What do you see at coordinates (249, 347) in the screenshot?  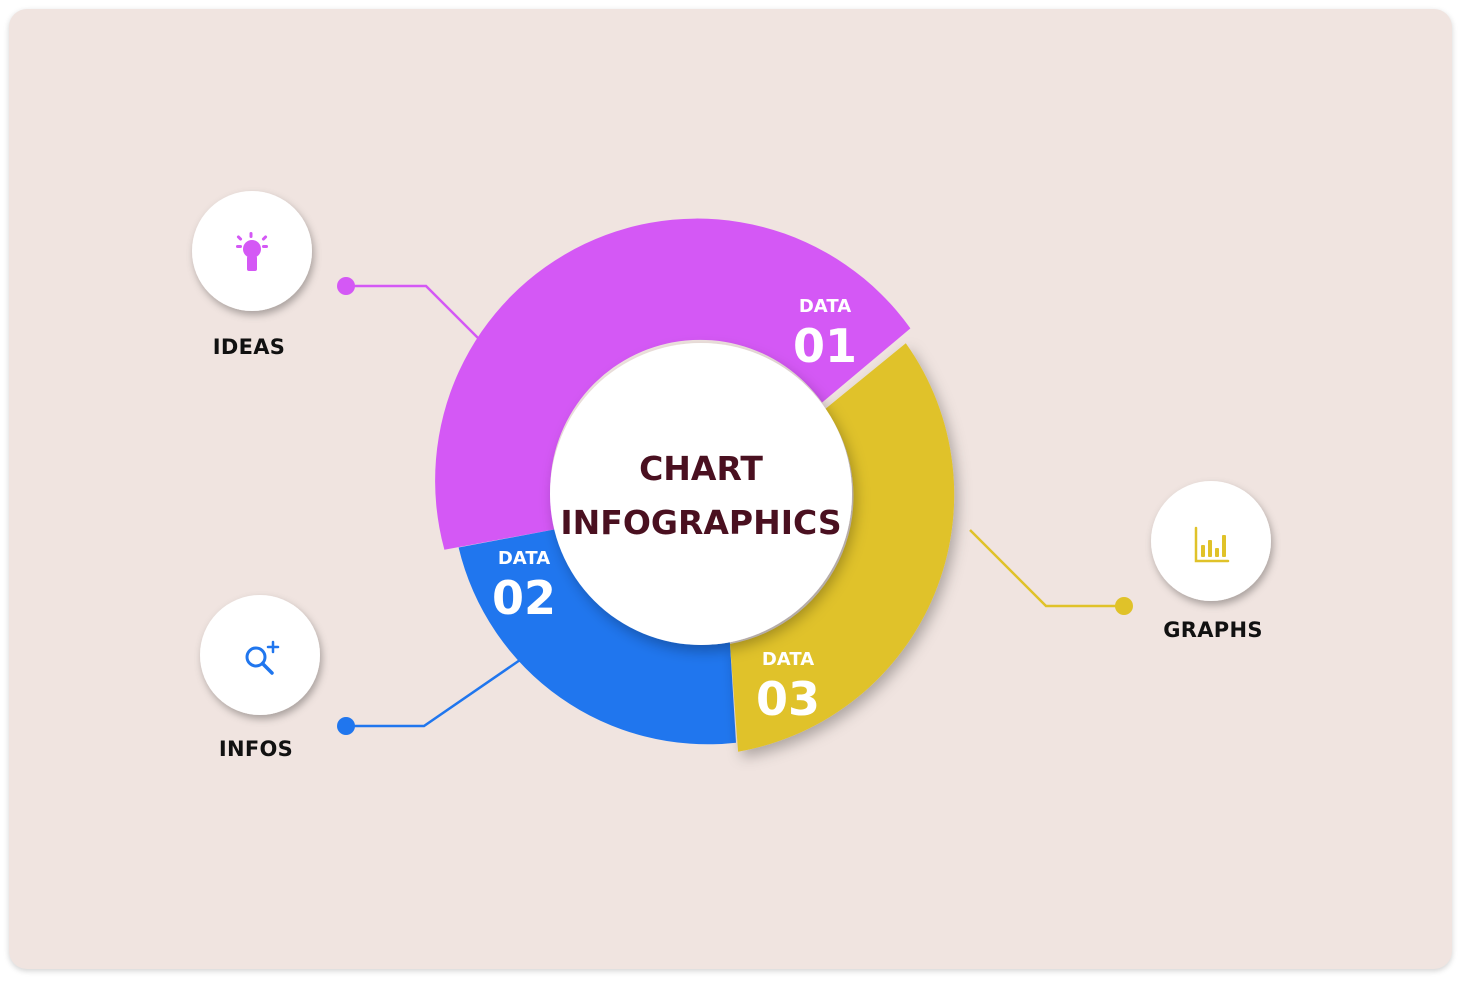 I see `ideas-label: IDEAS` at bounding box center [249, 347].